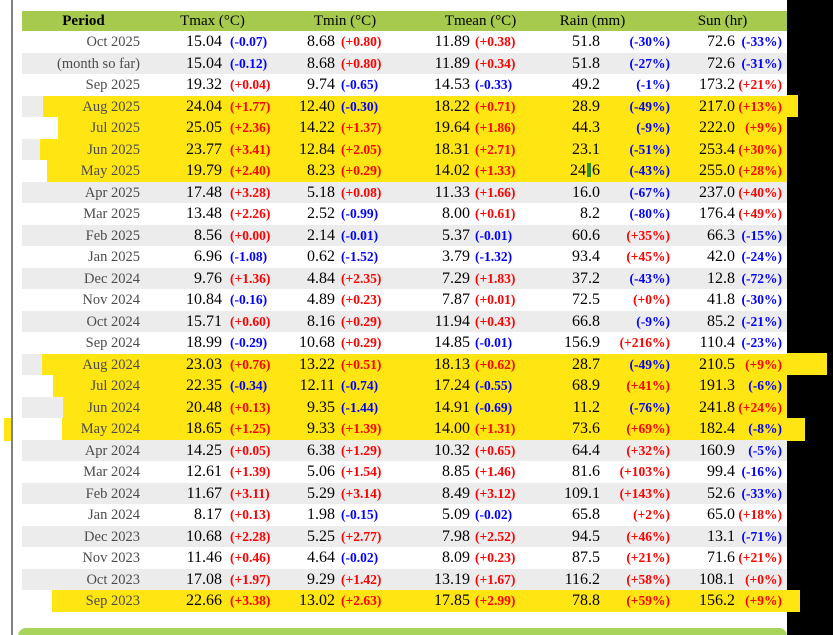 This screenshot has width=833, height=635. What do you see at coordinates (452, 428) in the screenshot?
I see `tmean-value: 14.00` at bounding box center [452, 428].